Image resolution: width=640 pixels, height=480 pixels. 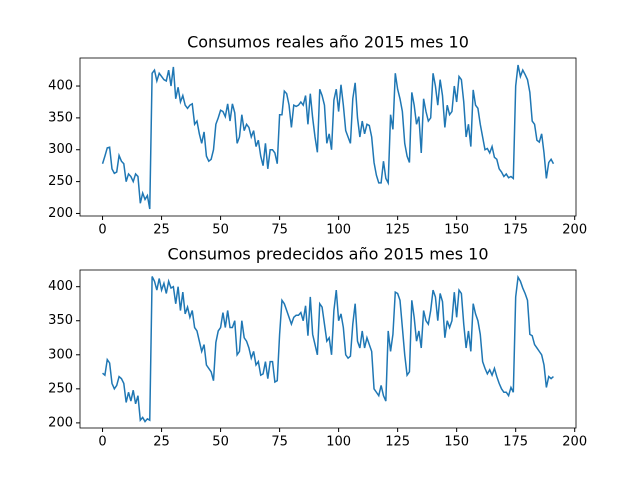 What do you see at coordinates (328, 42) in the screenshot?
I see `chart-title: Consumos reales año 2015 mes 10` at bounding box center [328, 42].